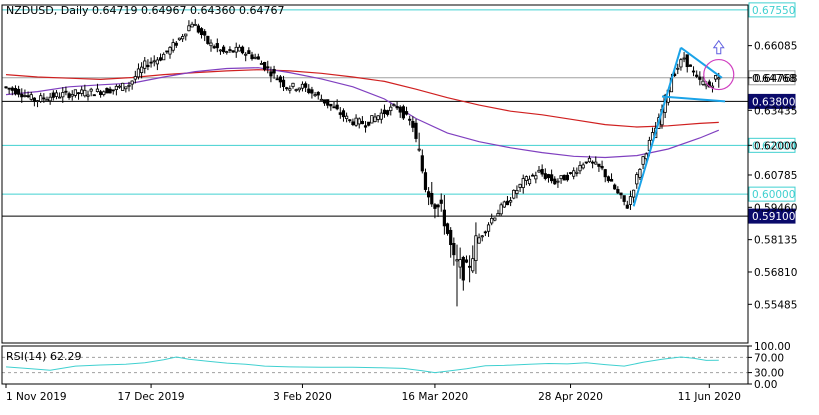 The height and width of the screenshot is (415, 819). Describe the element at coordinates (709, 397) in the screenshot. I see `x-tick-label: 11 Jun 2020` at that location.